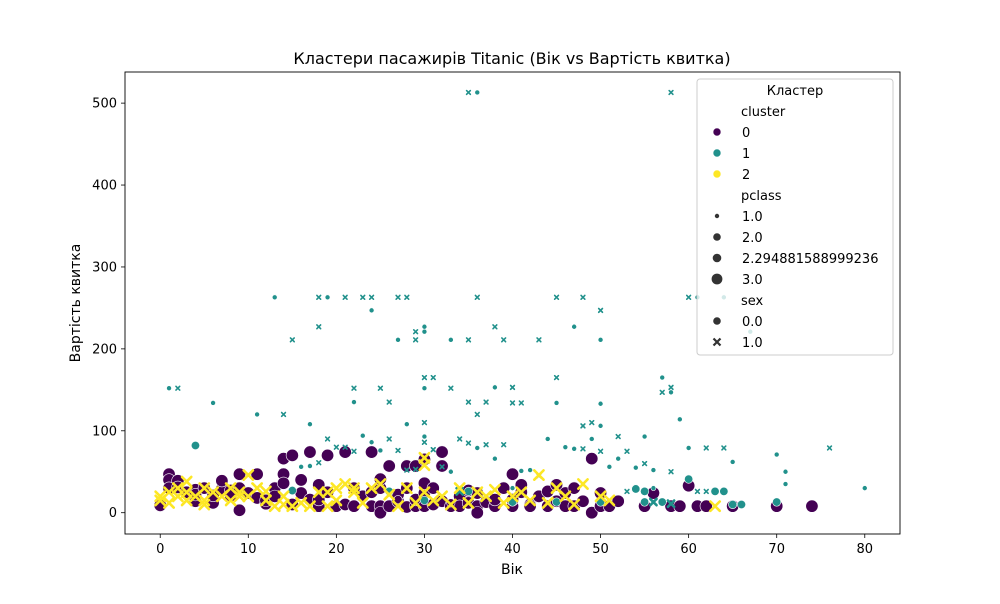 This screenshot has height=604, width=1000. Describe the element at coordinates (776, 549) in the screenshot. I see `x-tick-label: 70` at that location.